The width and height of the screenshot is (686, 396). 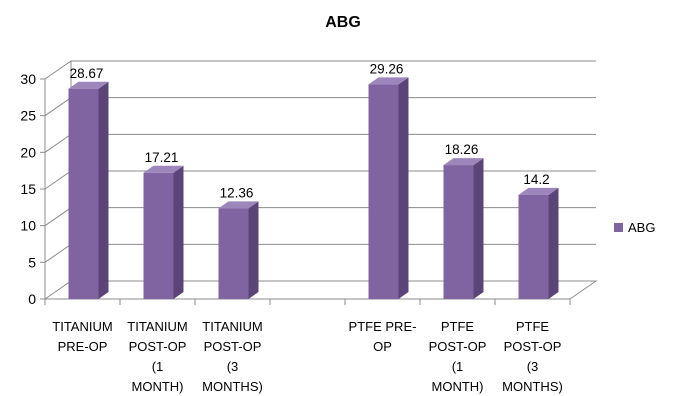 What do you see at coordinates (383, 326) in the screenshot?
I see `x-category-label: PTFE PRE-` at bounding box center [383, 326].